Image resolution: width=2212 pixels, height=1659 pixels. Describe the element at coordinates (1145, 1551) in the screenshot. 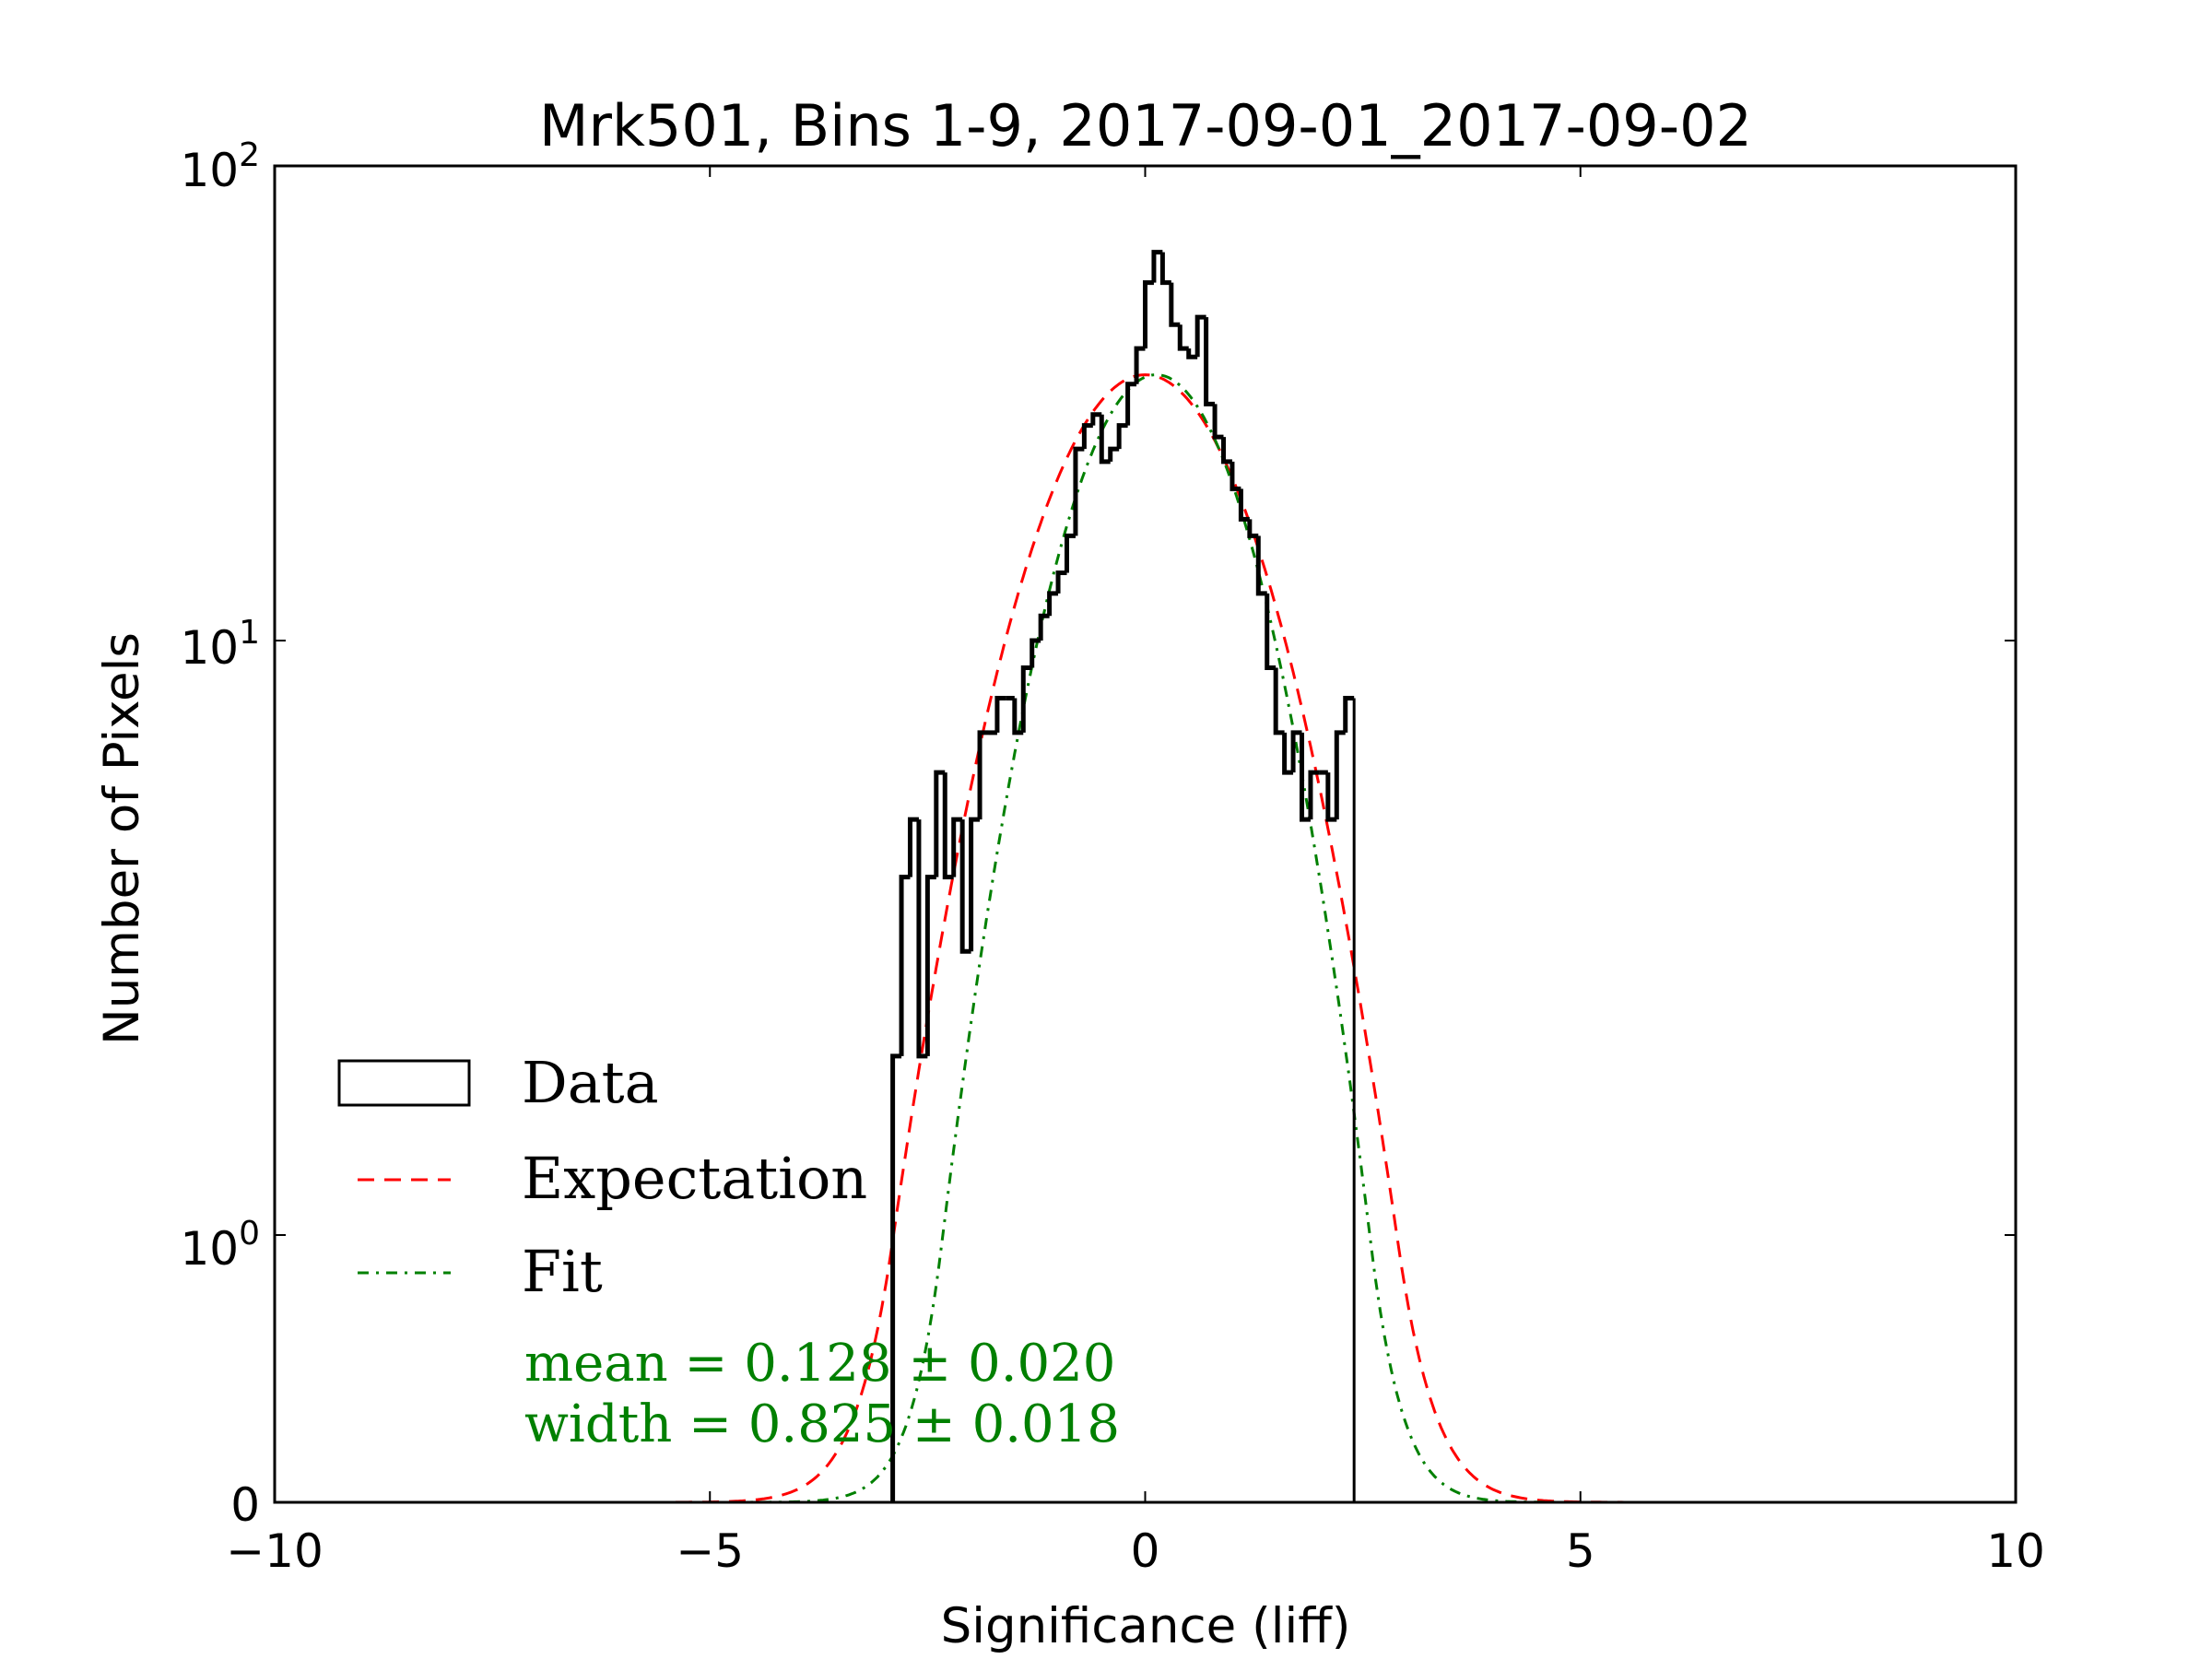

I see `x-tick-label: 0` at that location.